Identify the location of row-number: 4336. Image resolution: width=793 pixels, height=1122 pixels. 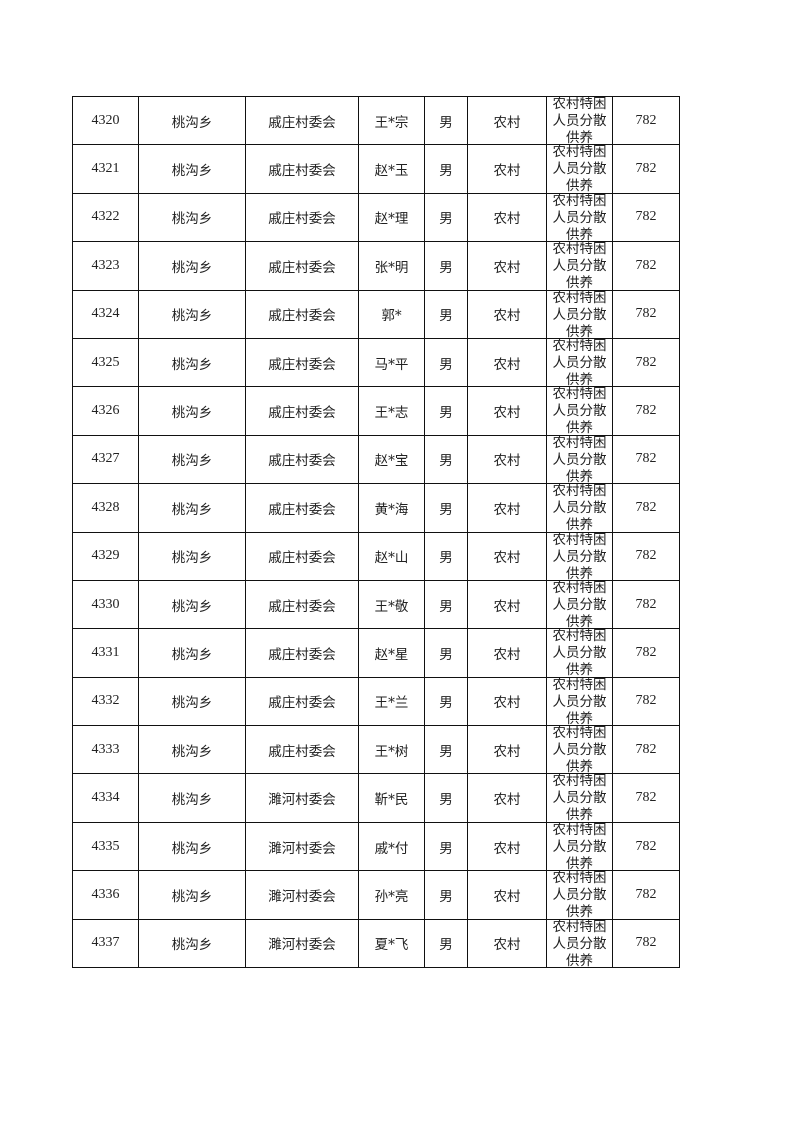
(105, 895).